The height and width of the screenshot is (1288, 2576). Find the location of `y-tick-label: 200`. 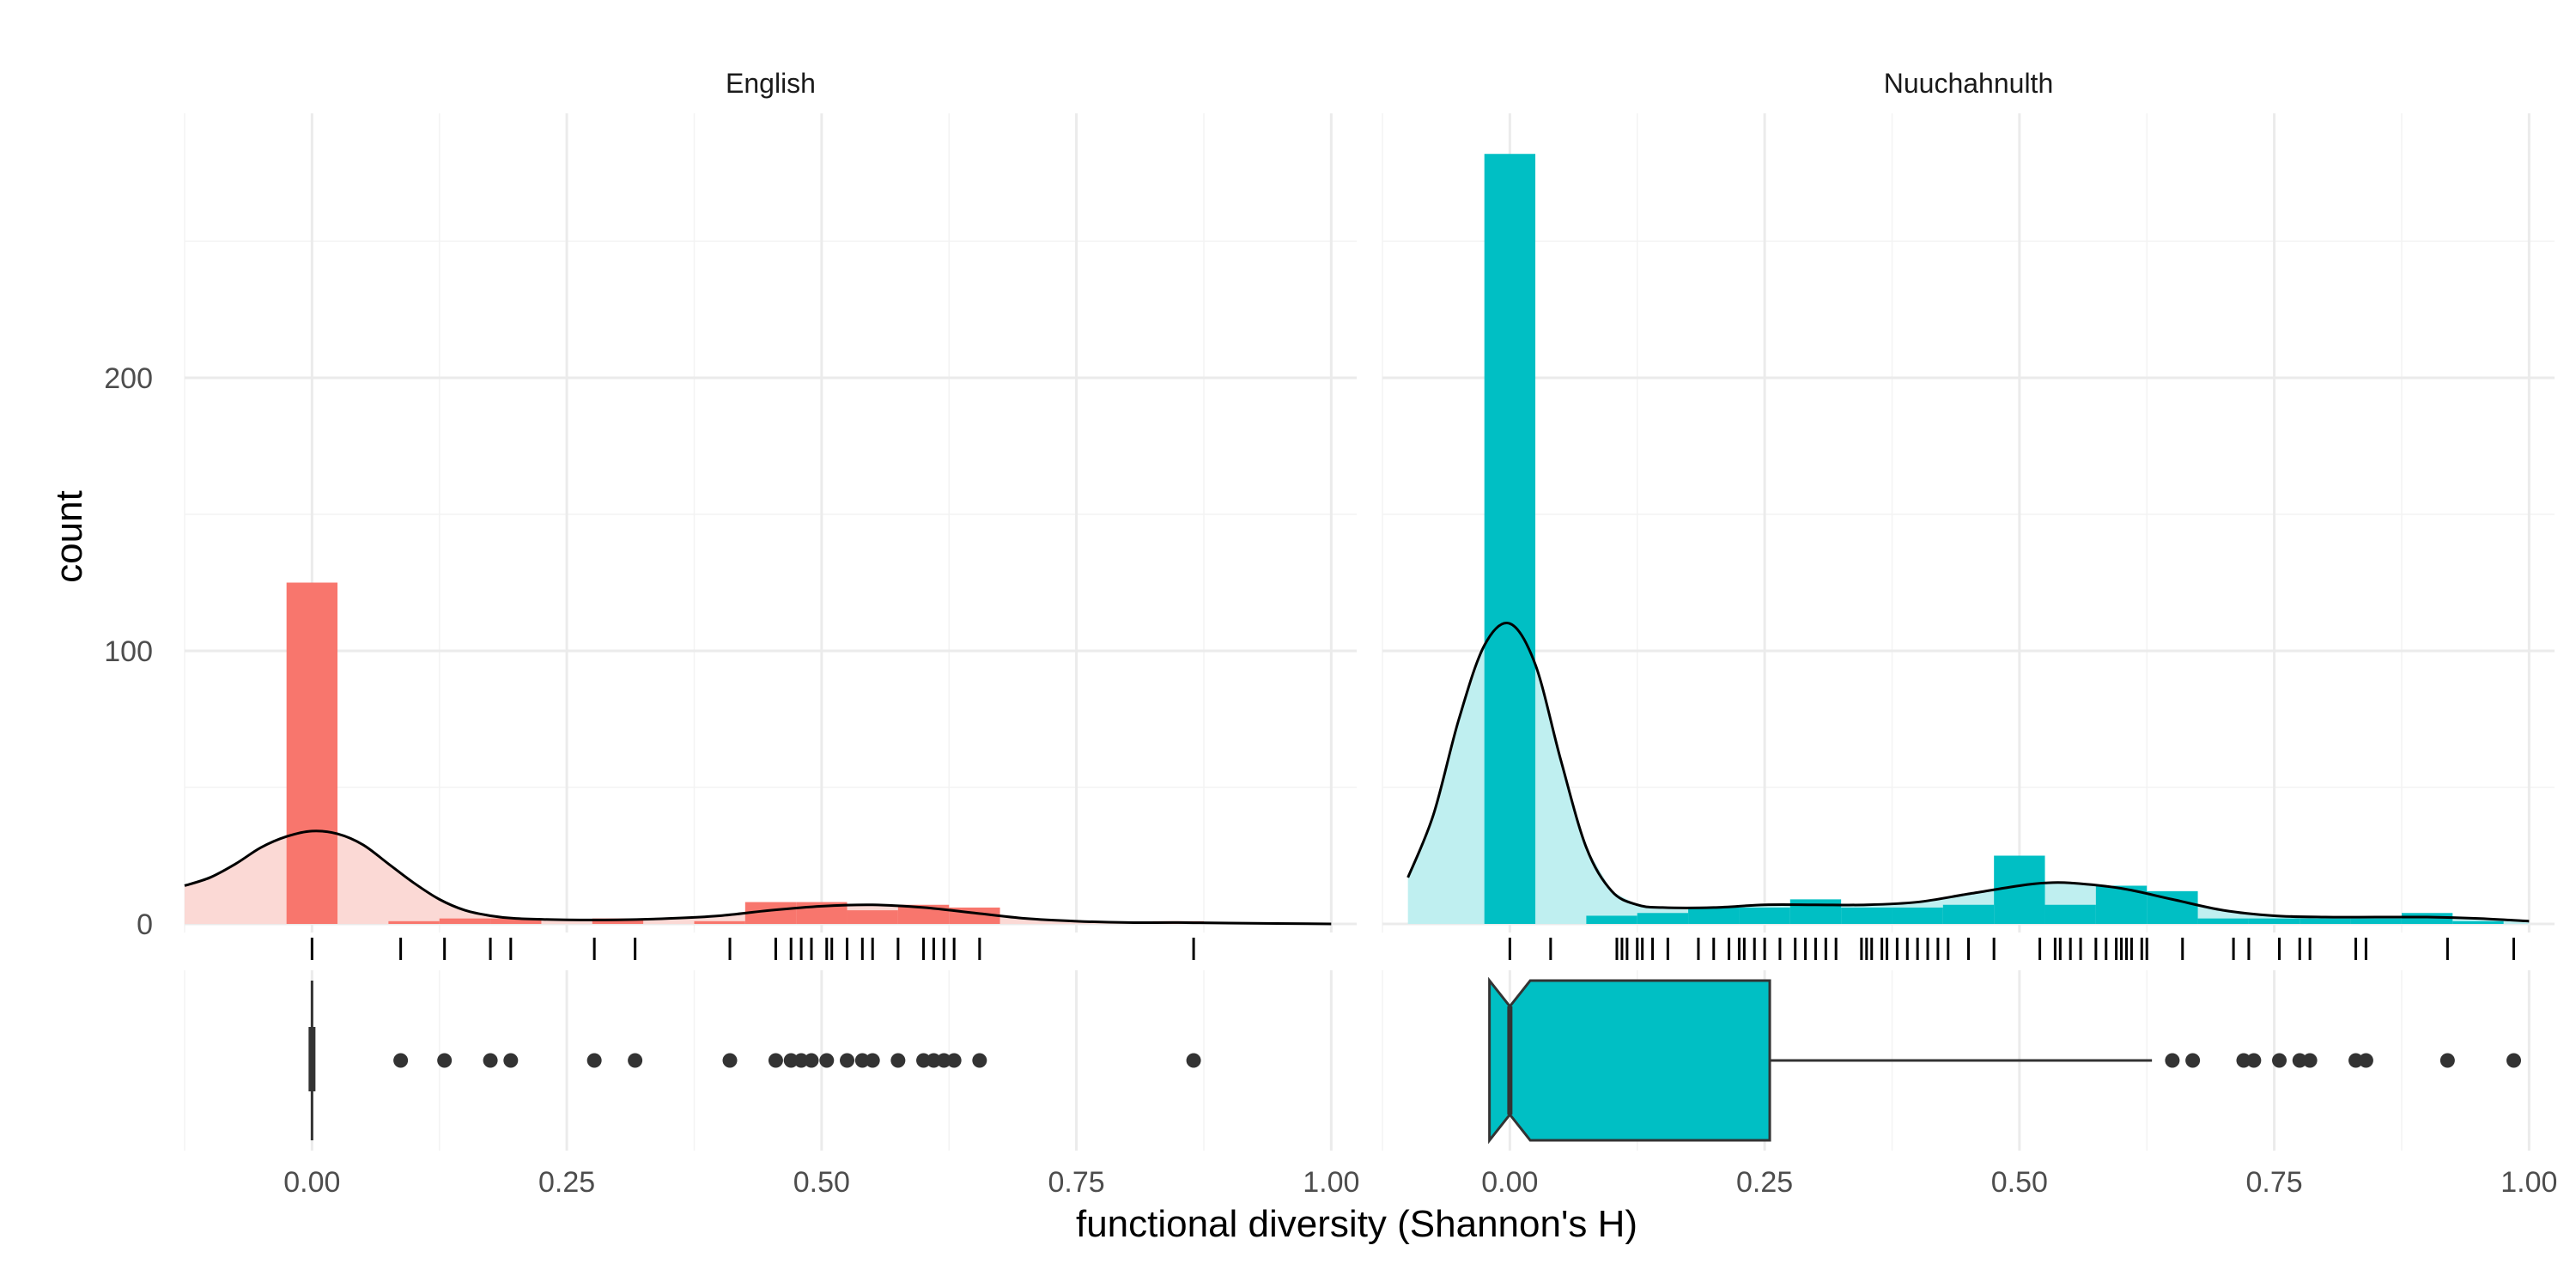

y-tick-label: 200 is located at coordinates (128, 378).